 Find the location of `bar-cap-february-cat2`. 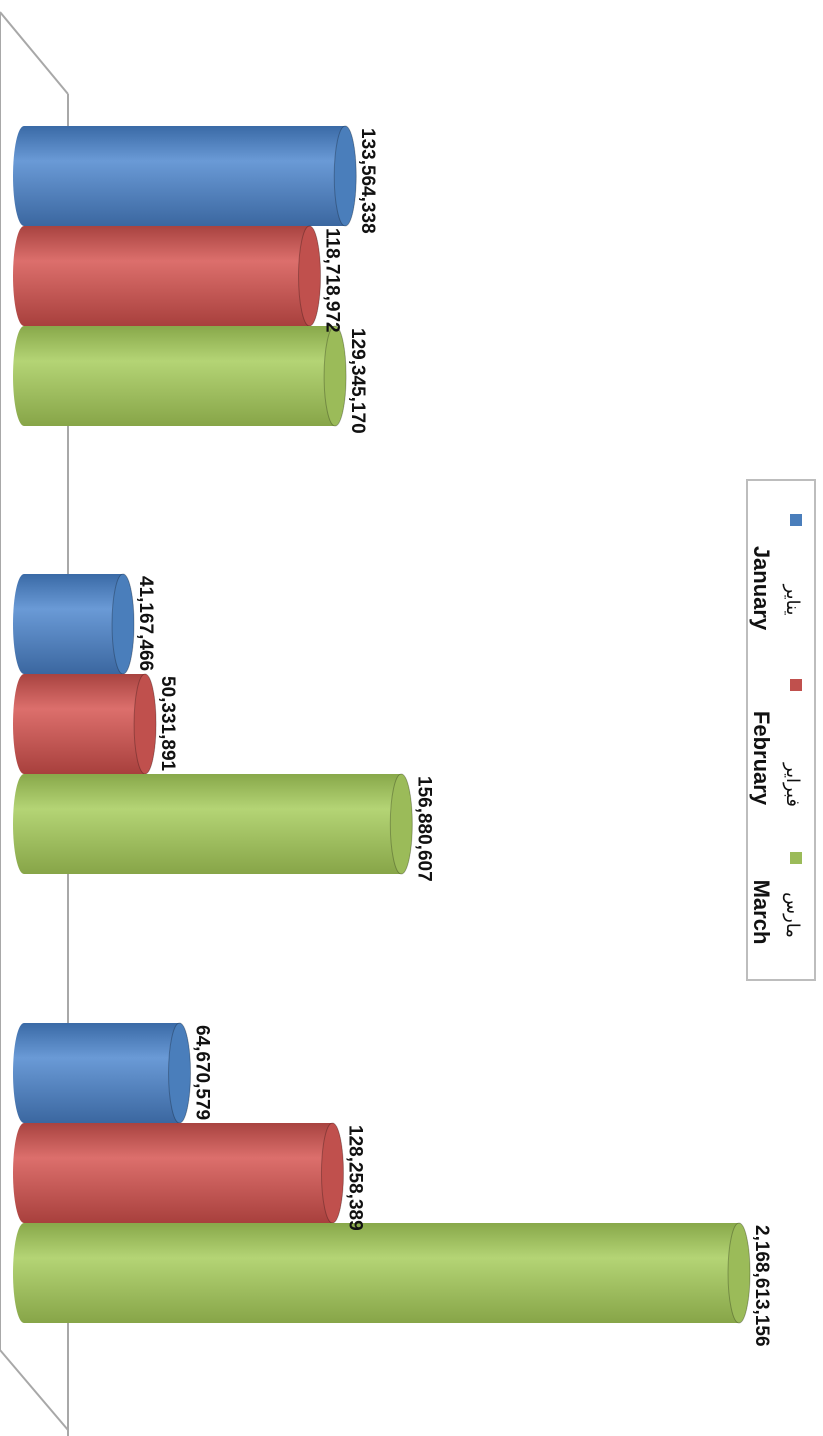

bar-cap-february-cat2 is located at coordinates (145, 724).